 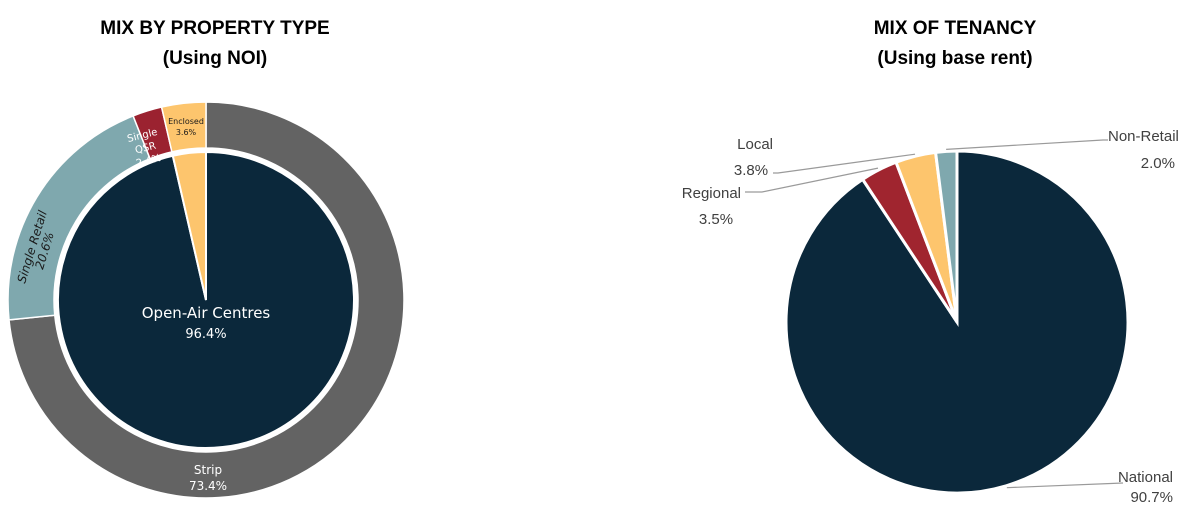 What do you see at coordinates (1143, 136) in the screenshot?
I see `slice-label-non-retail: Non-Retail` at bounding box center [1143, 136].